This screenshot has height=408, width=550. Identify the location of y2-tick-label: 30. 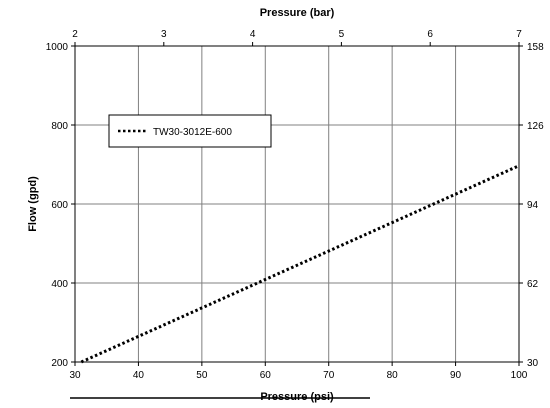
(533, 363).